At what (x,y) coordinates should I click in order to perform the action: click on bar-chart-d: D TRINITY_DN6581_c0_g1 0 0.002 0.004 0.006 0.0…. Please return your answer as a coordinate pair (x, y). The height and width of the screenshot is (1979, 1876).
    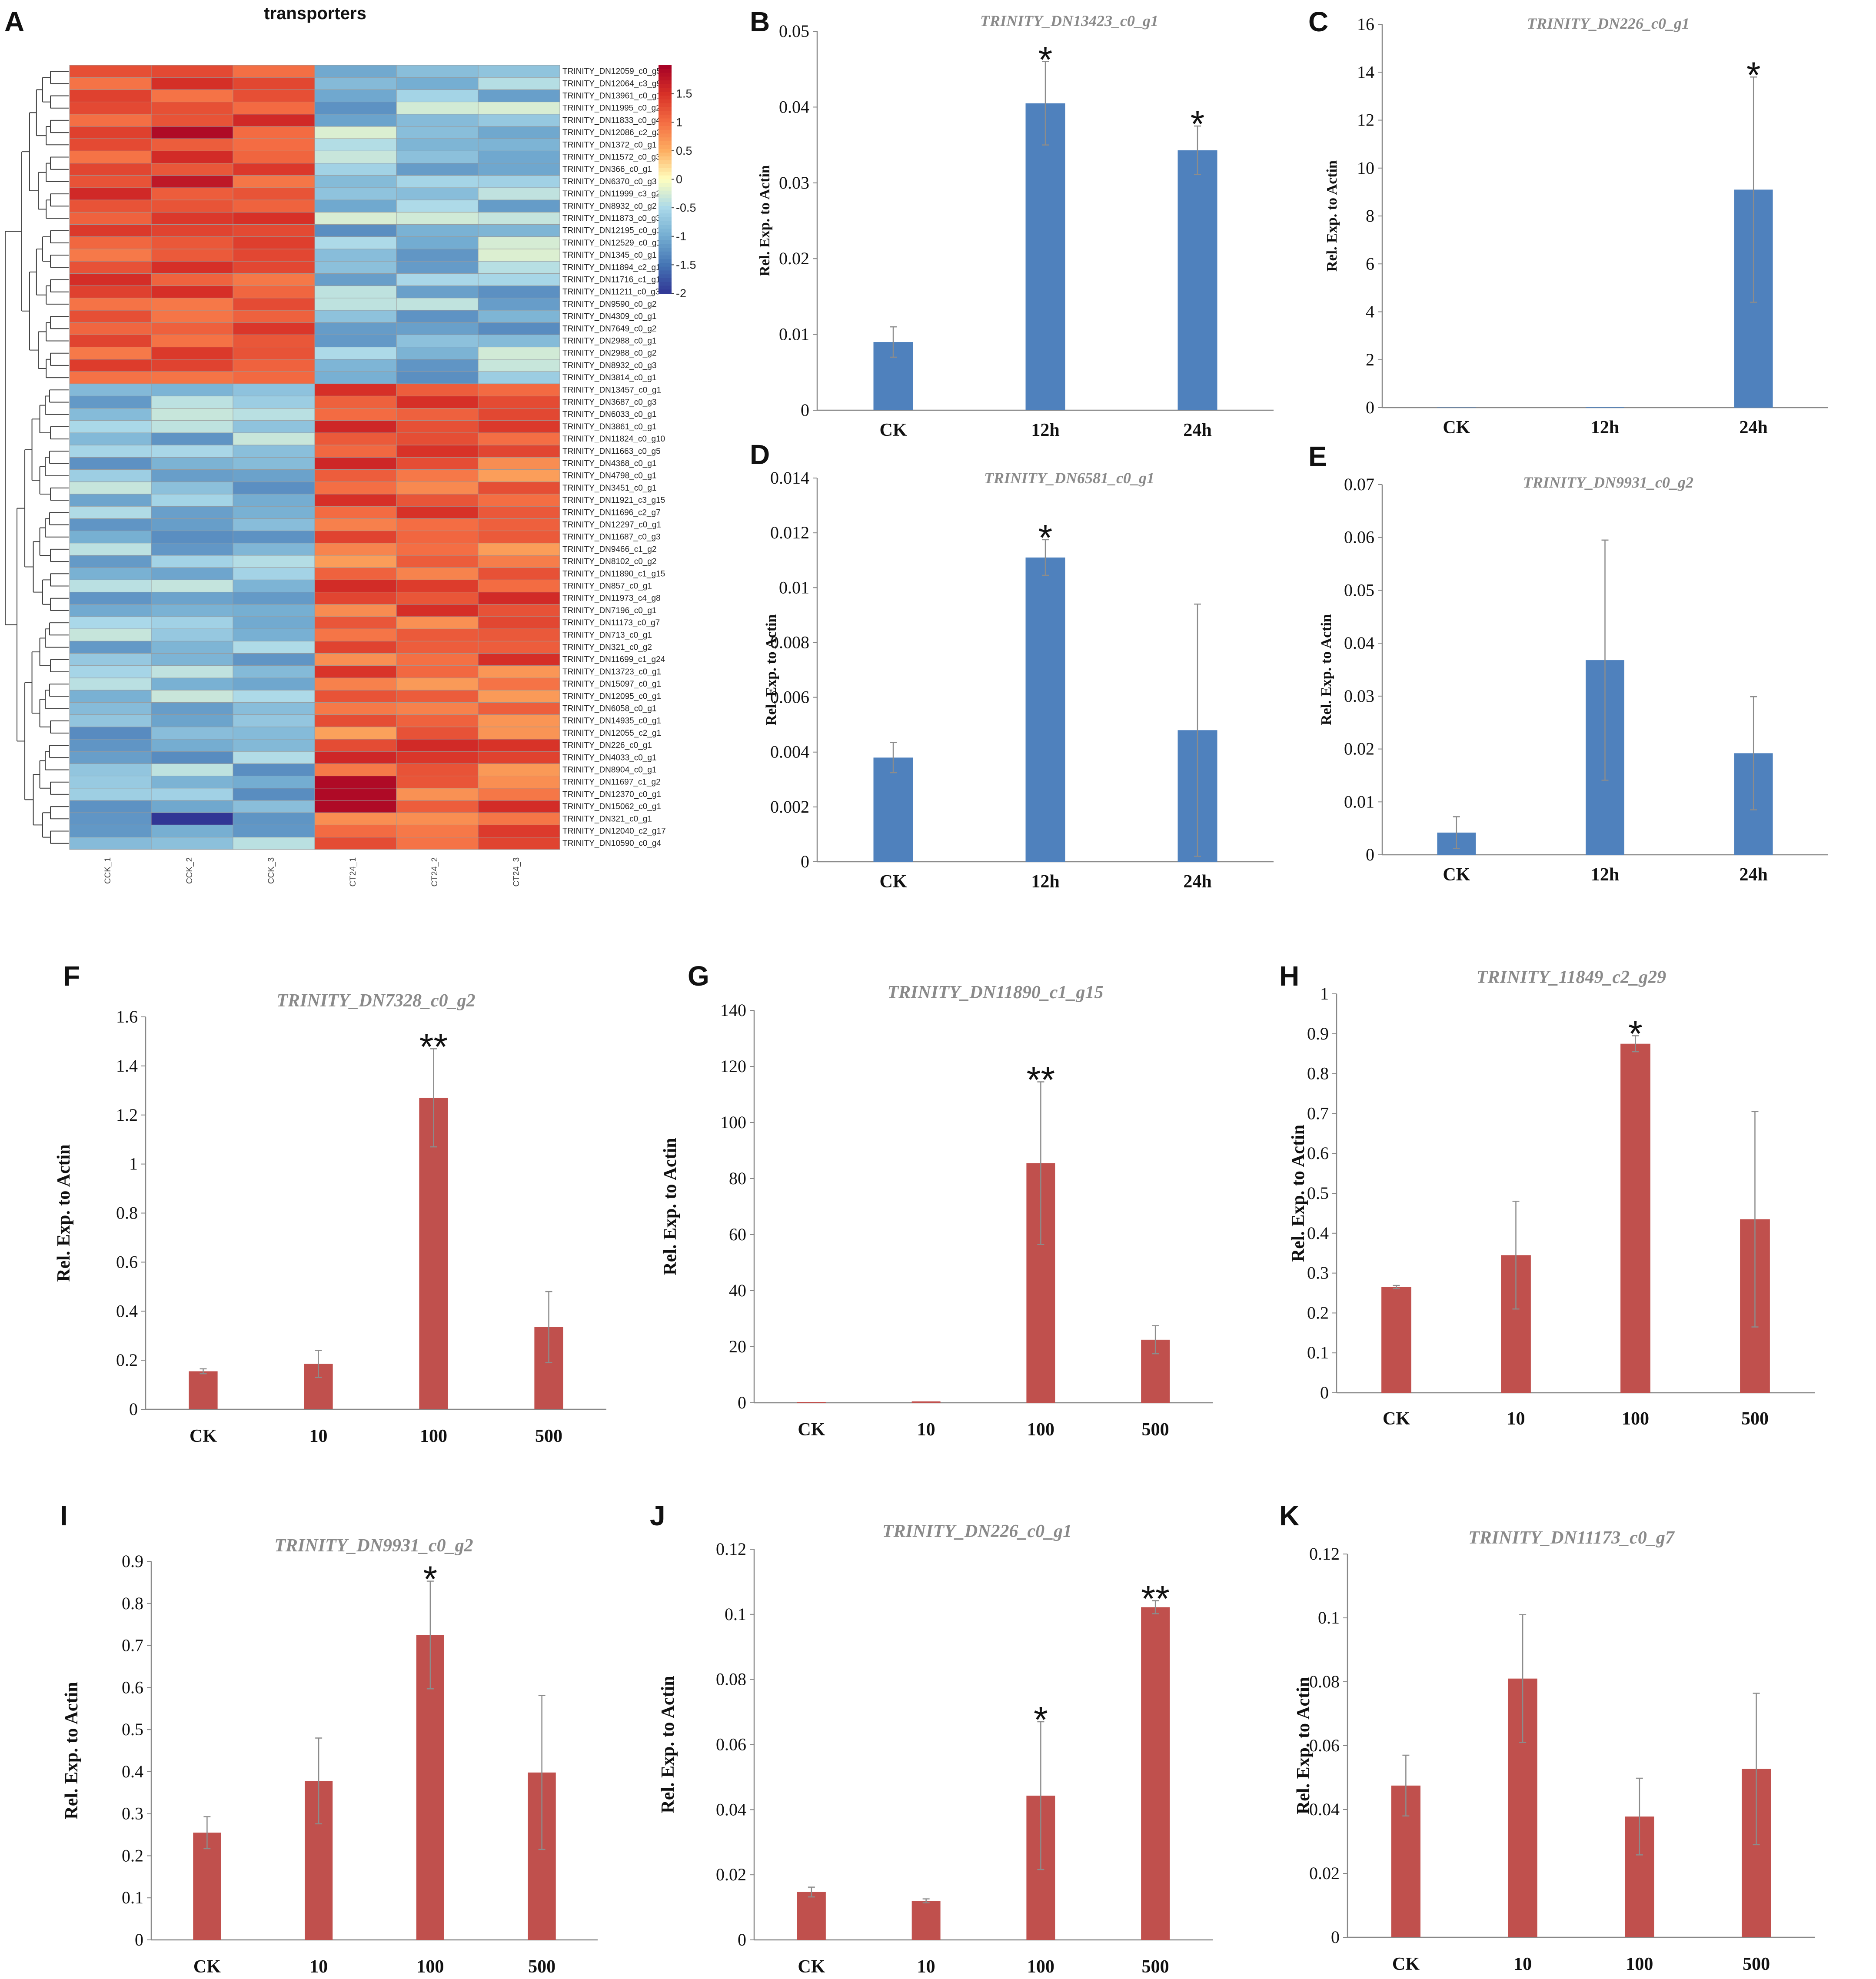
    Looking at the image, I should click on (1012, 665).